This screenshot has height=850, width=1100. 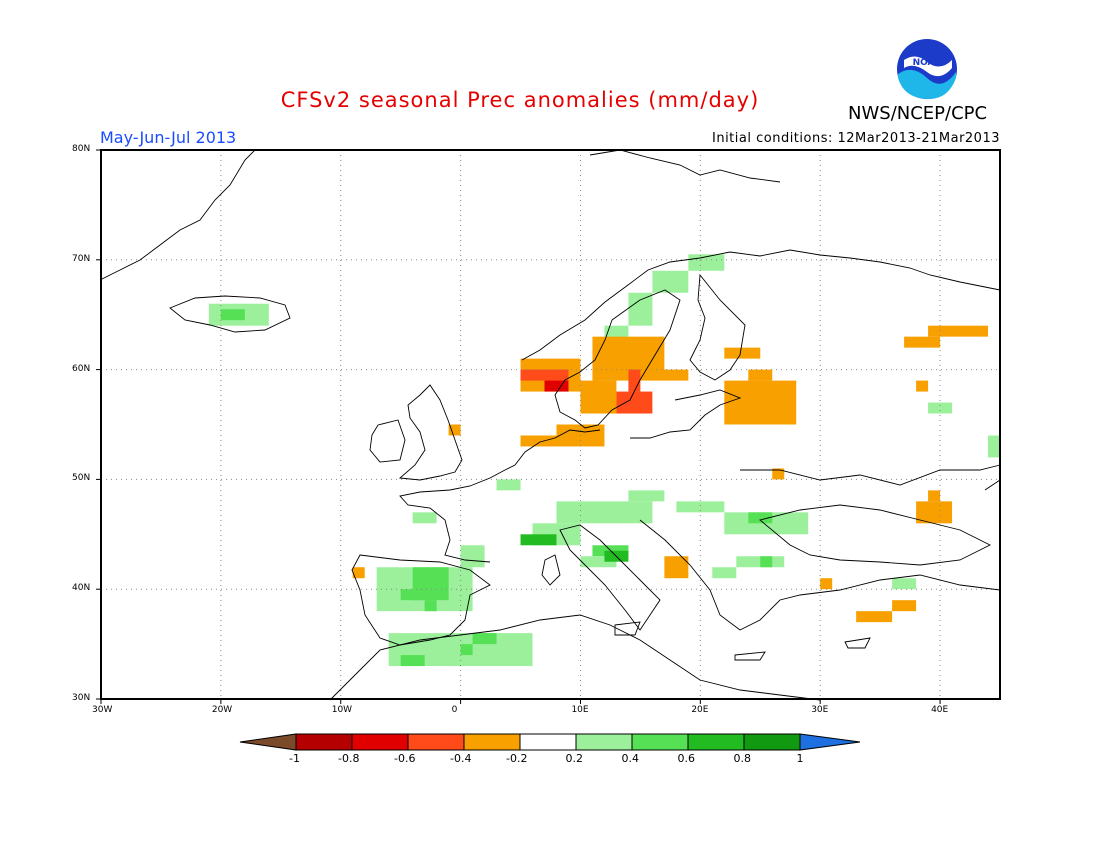 What do you see at coordinates (580, 710) in the screenshot?
I see `longitude-label: 10E` at bounding box center [580, 710].